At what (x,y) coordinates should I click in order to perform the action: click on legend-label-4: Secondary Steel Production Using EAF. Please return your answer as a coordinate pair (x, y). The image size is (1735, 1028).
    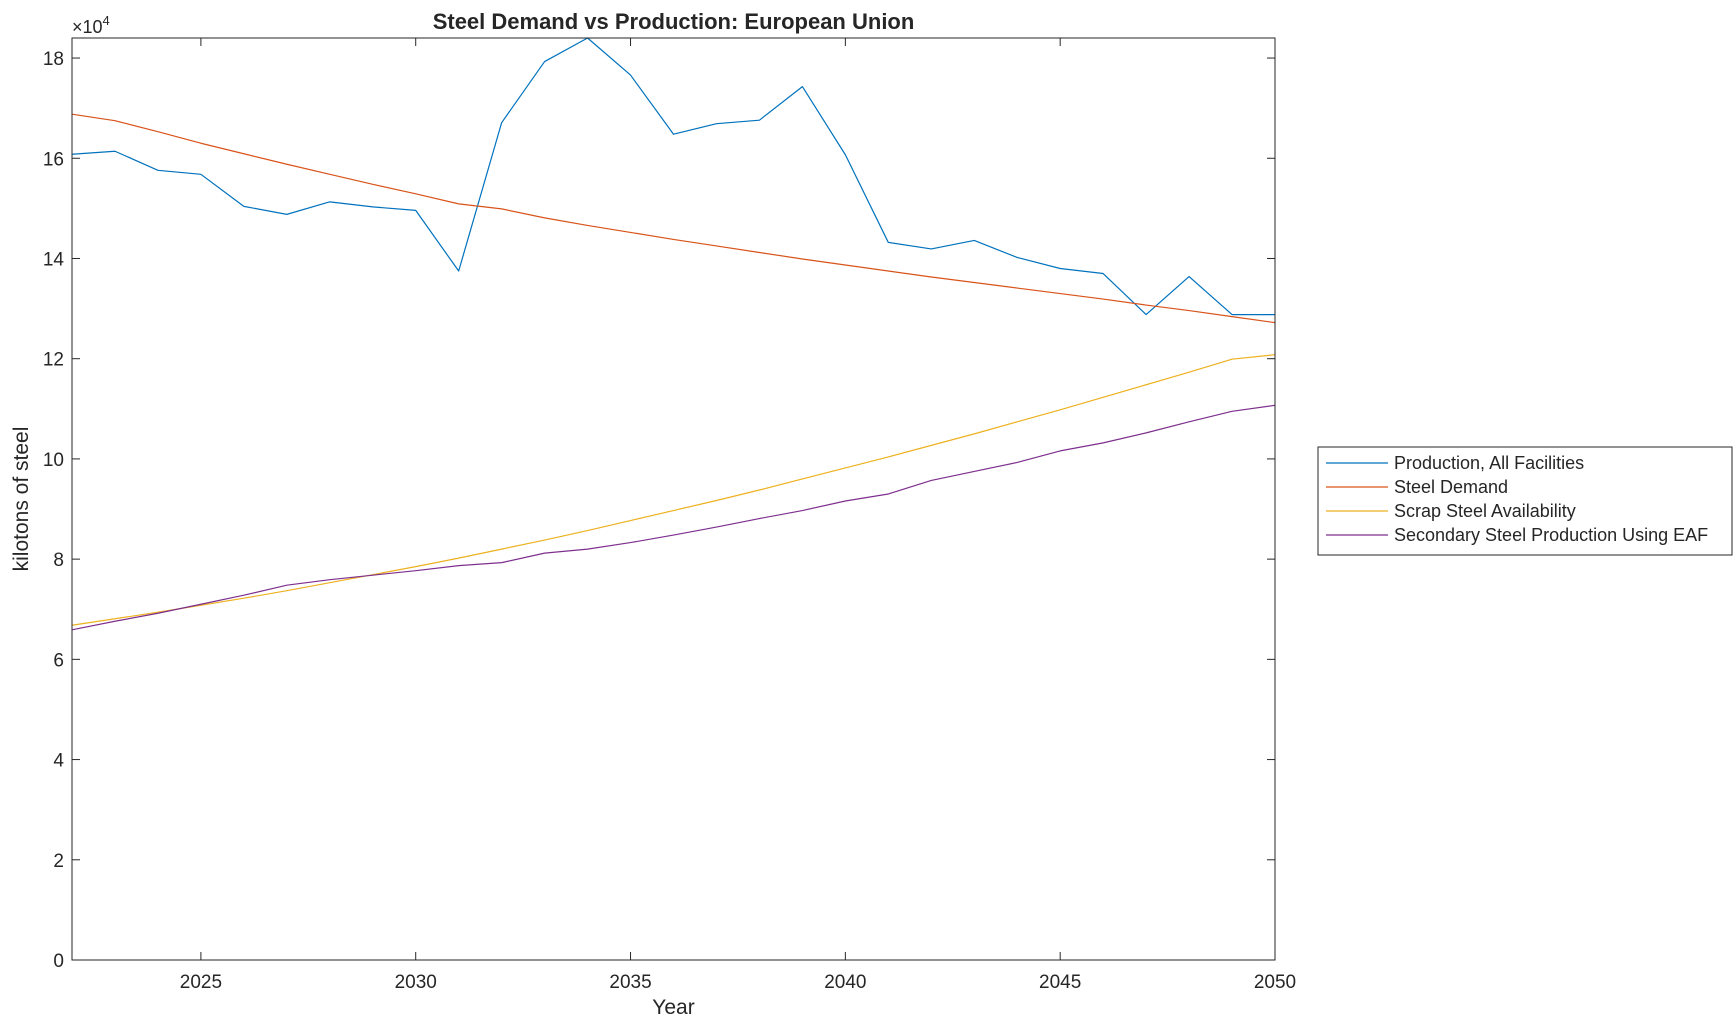
    Looking at the image, I should click on (1551, 535).